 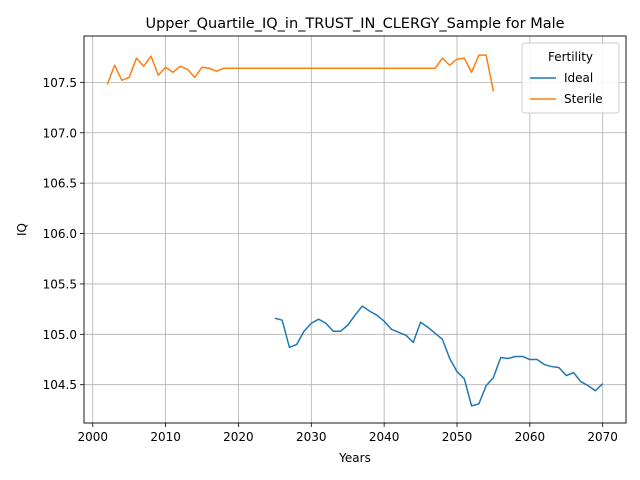 What do you see at coordinates (60, 385) in the screenshot?
I see `y-tick-label: 104.5` at bounding box center [60, 385].